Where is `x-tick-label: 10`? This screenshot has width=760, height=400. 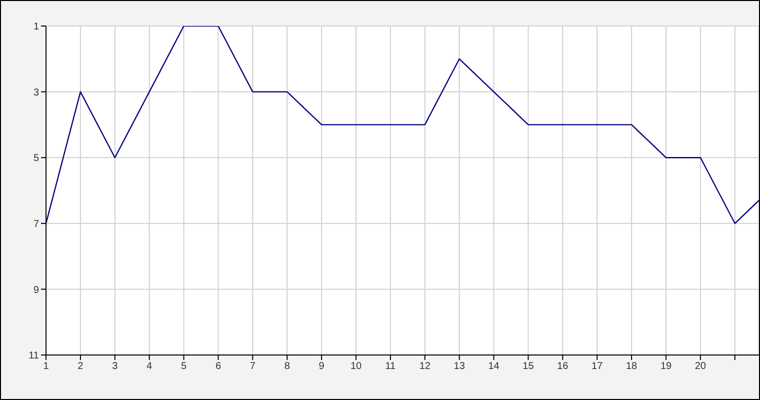 x-tick-label: 10 is located at coordinates (356, 366).